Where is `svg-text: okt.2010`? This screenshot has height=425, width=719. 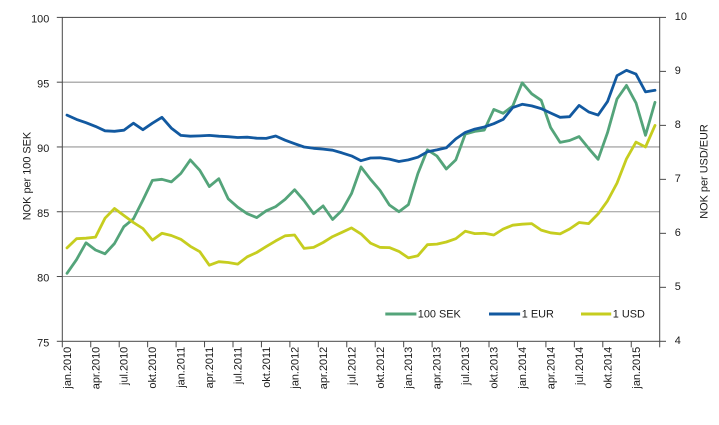 svg-text: okt.2010 is located at coordinates (153, 368).